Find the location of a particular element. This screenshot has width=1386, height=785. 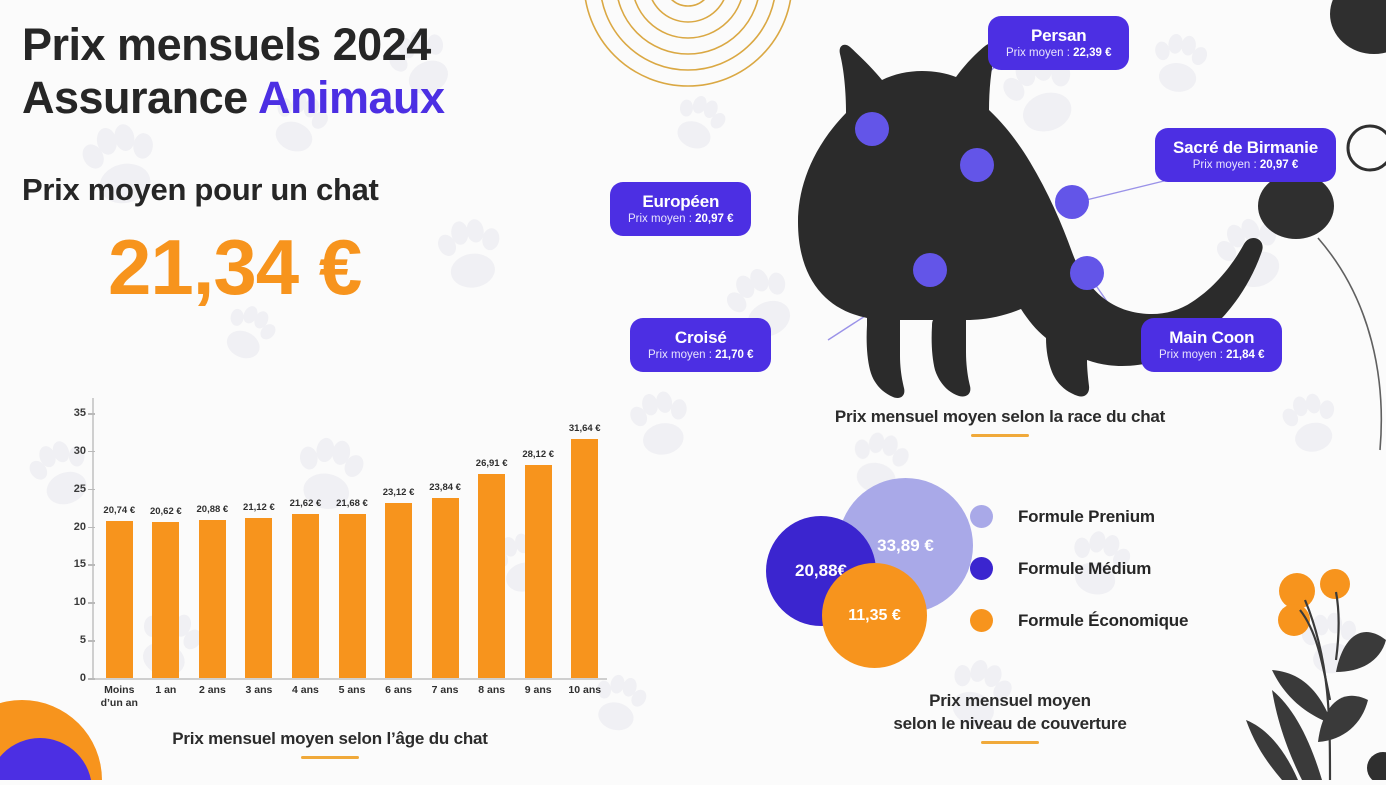

bar-column: 20,62 € is located at coordinates (166, 538).